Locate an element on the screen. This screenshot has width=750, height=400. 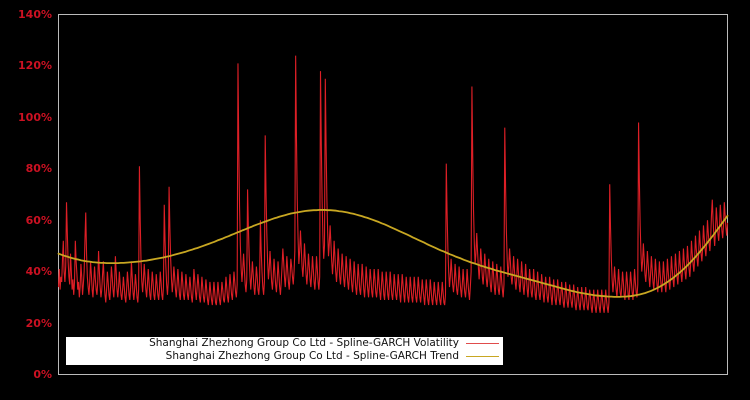
y-tick-label: 60% is located at coordinates (38, 220).